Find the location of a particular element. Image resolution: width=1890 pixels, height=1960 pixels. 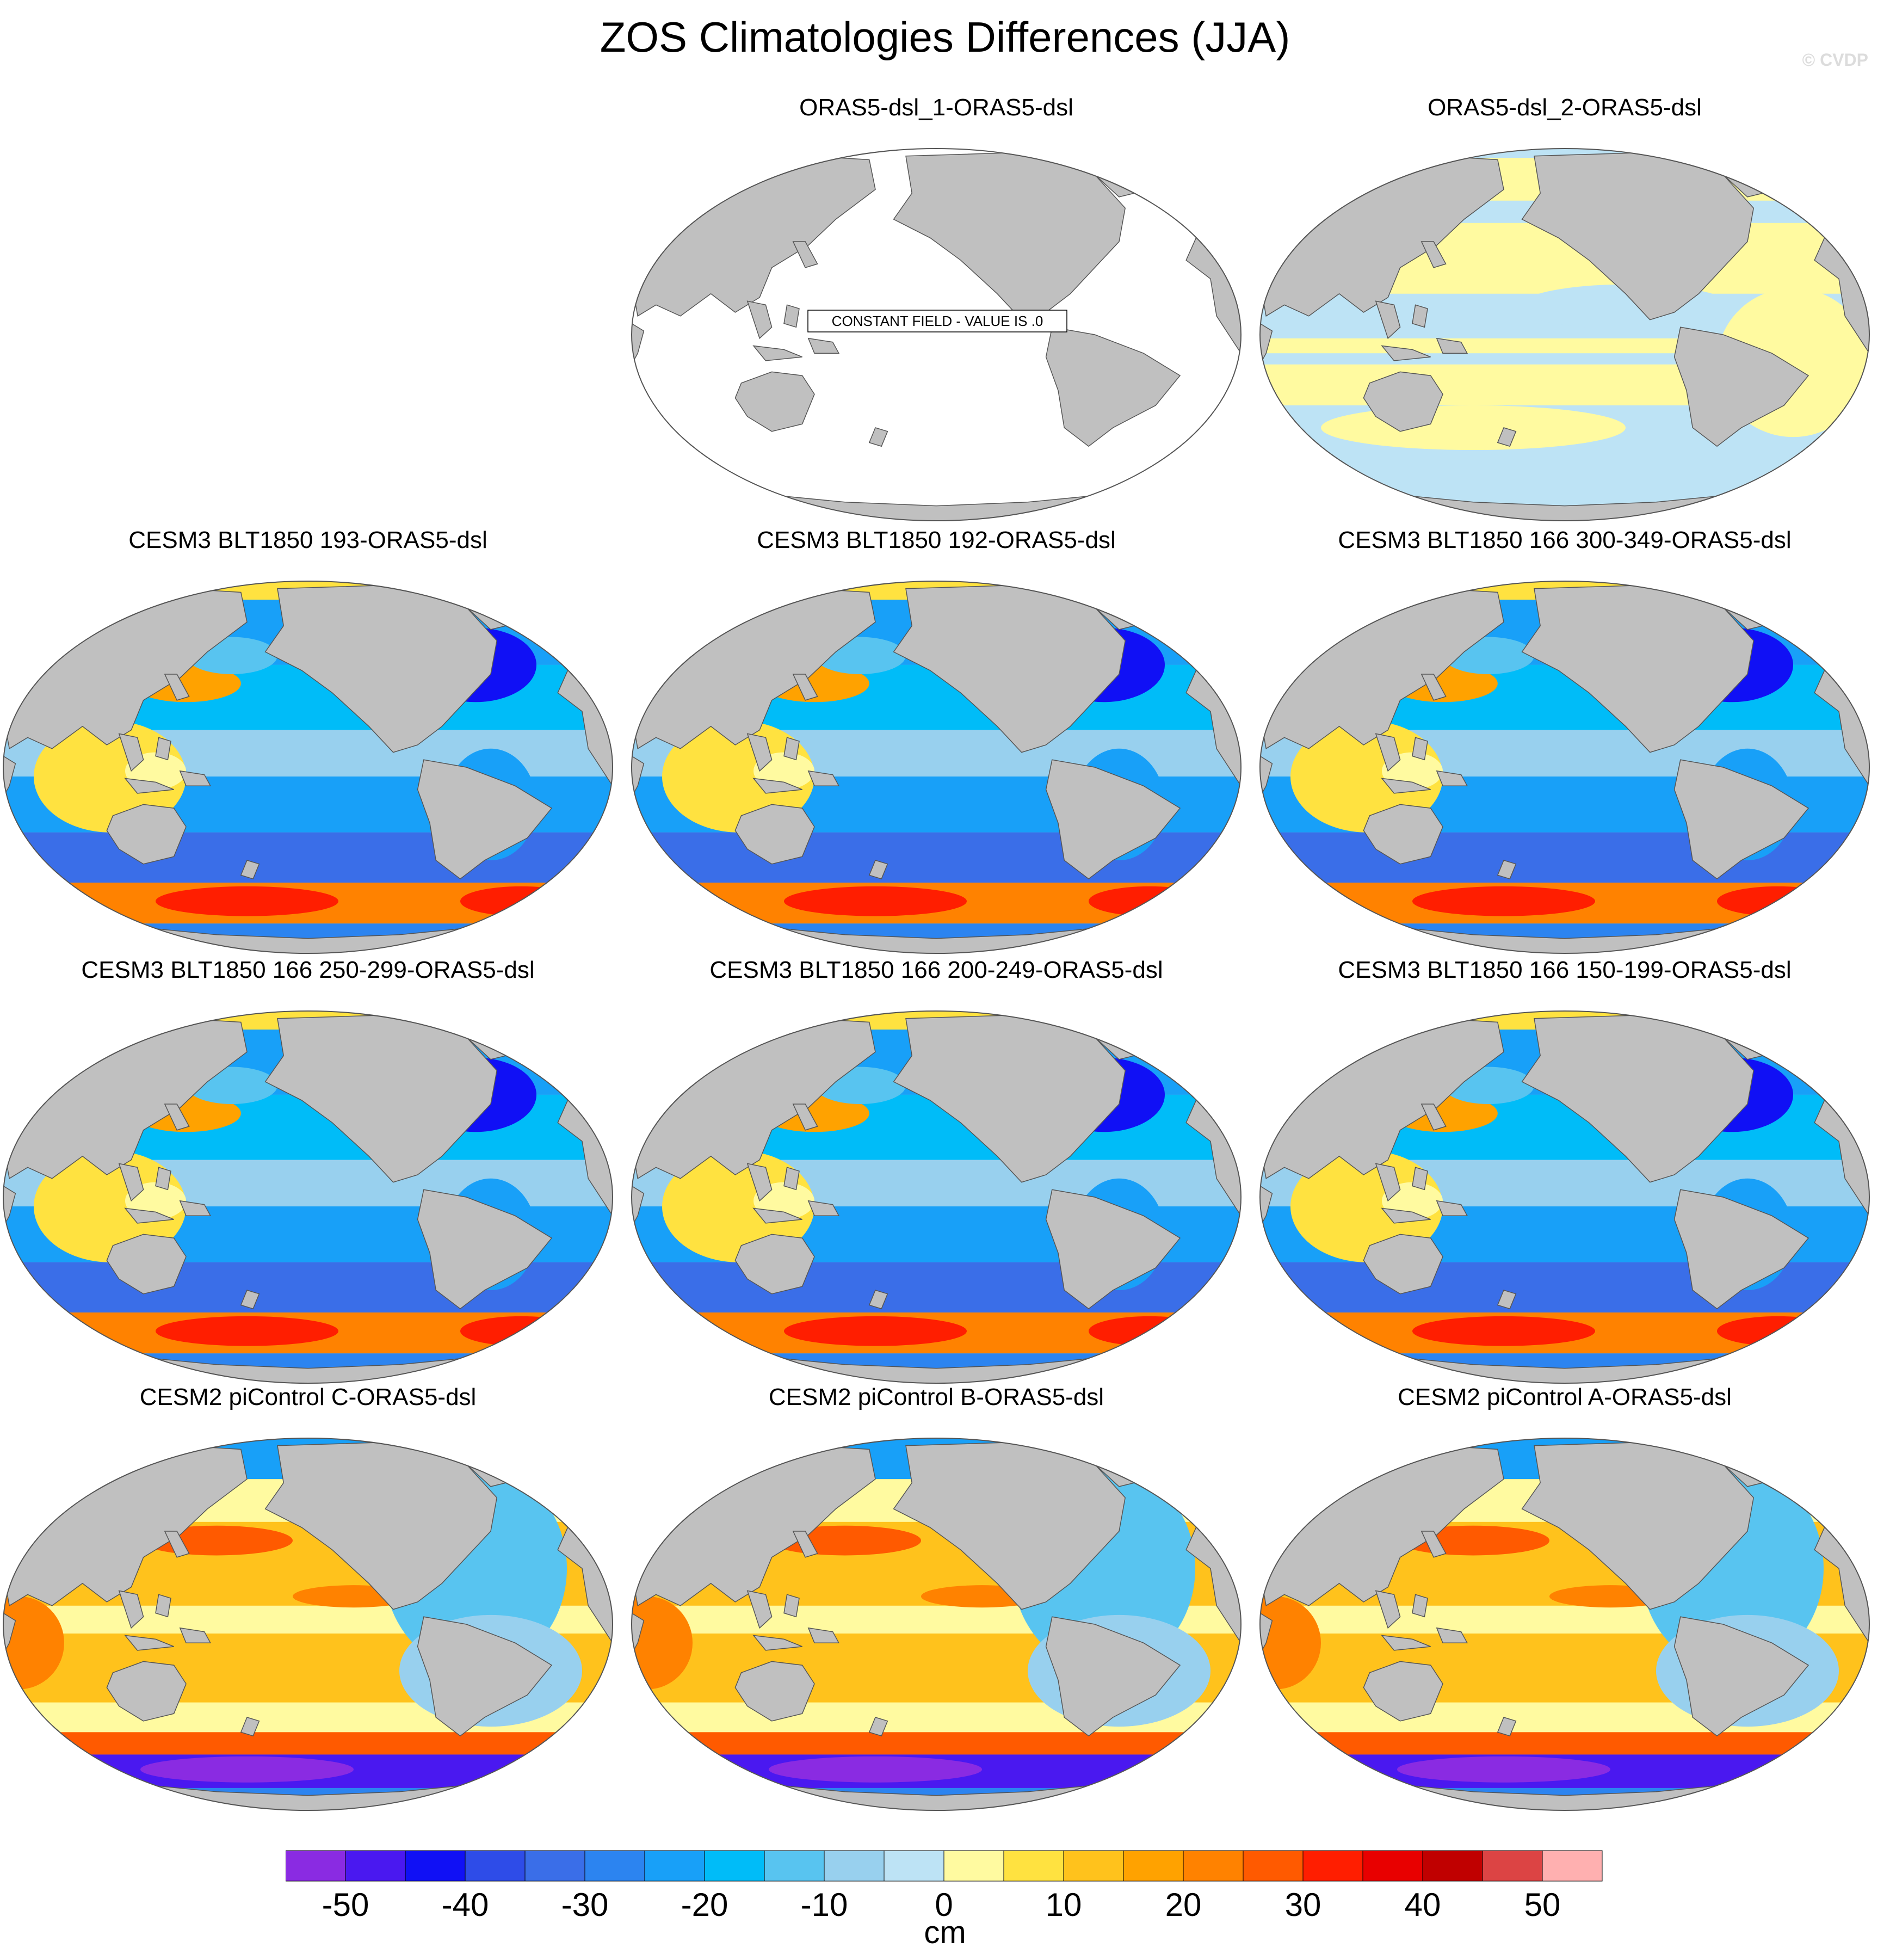

constant-field-label: CONSTANT FIELD - VALUE IS .0 is located at coordinates (937, 321).